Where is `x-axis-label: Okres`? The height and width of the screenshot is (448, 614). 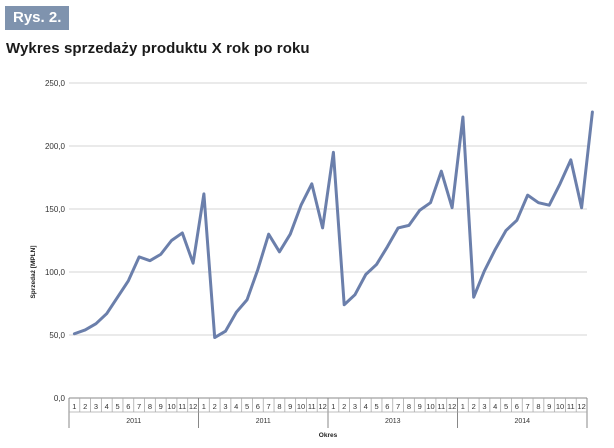
x-axis-label: Okres is located at coordinates (328, 435).